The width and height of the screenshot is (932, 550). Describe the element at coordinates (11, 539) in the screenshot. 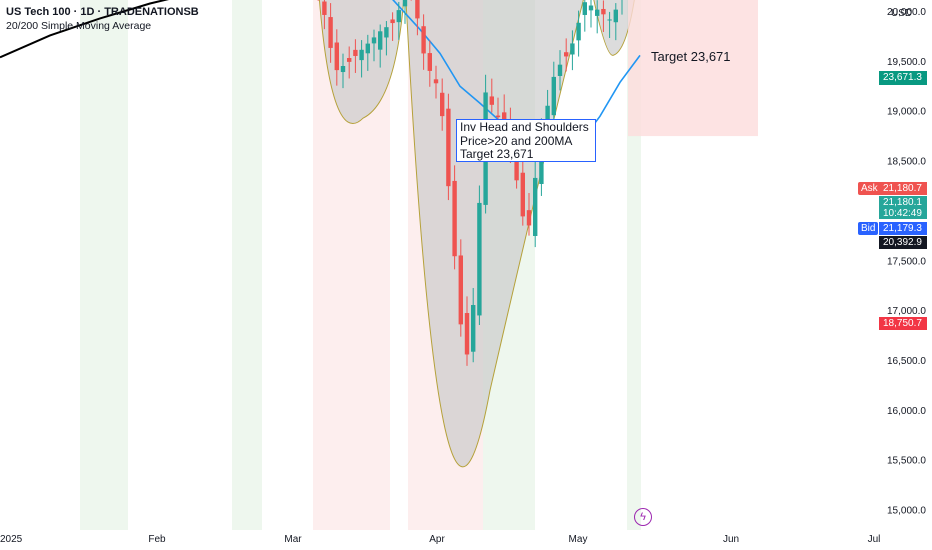

I see `x-tick-label: 2025` at that location.